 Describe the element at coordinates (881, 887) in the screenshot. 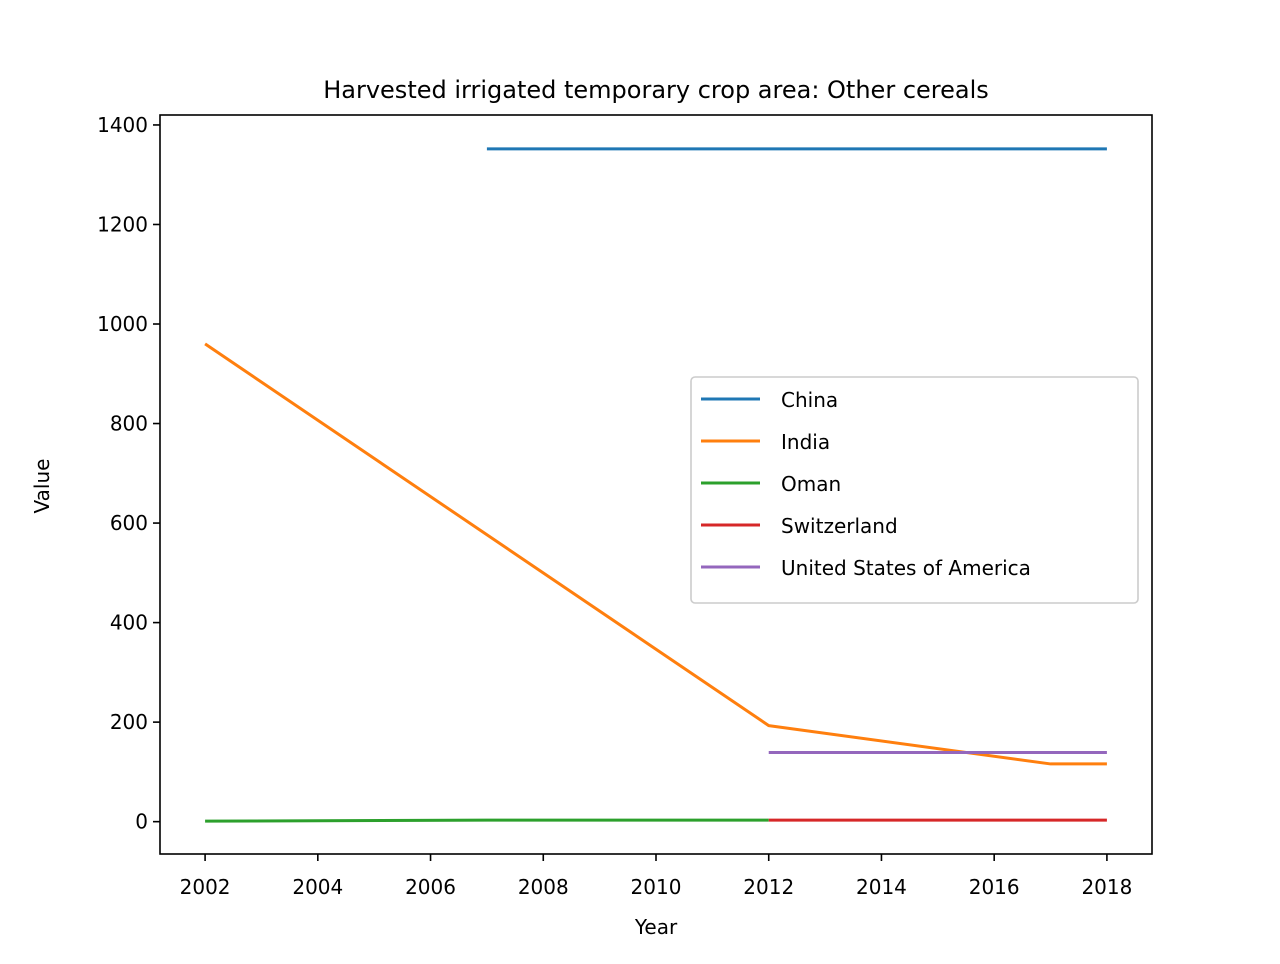

I see `x-tick-label: 2014` at that location.